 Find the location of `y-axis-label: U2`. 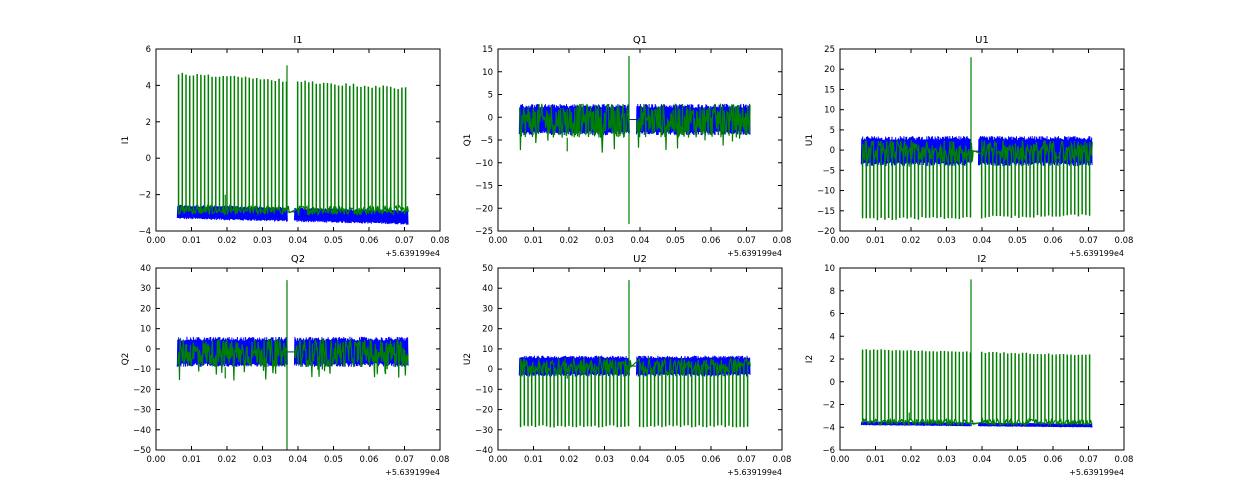

y-axis-label: U2 is located at coordinates (468, 359).